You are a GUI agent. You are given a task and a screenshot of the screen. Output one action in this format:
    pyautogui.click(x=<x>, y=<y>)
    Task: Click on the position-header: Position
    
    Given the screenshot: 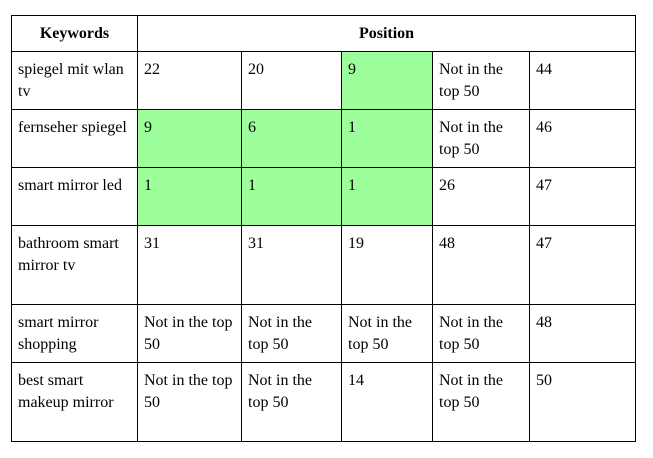 What is the action you would take?
    pyautogui.click(x=386, y=33)
    